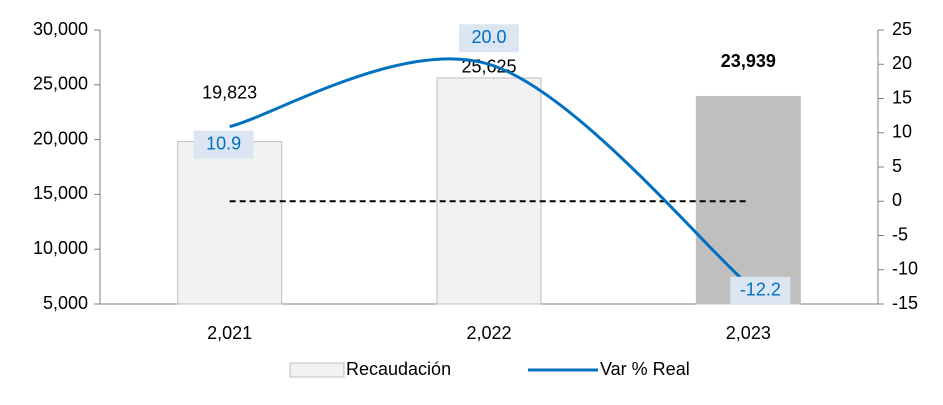  Describe the element at coordinates (905, 303) in the screenshot. I see `y2-tick-label: -15` at that location.